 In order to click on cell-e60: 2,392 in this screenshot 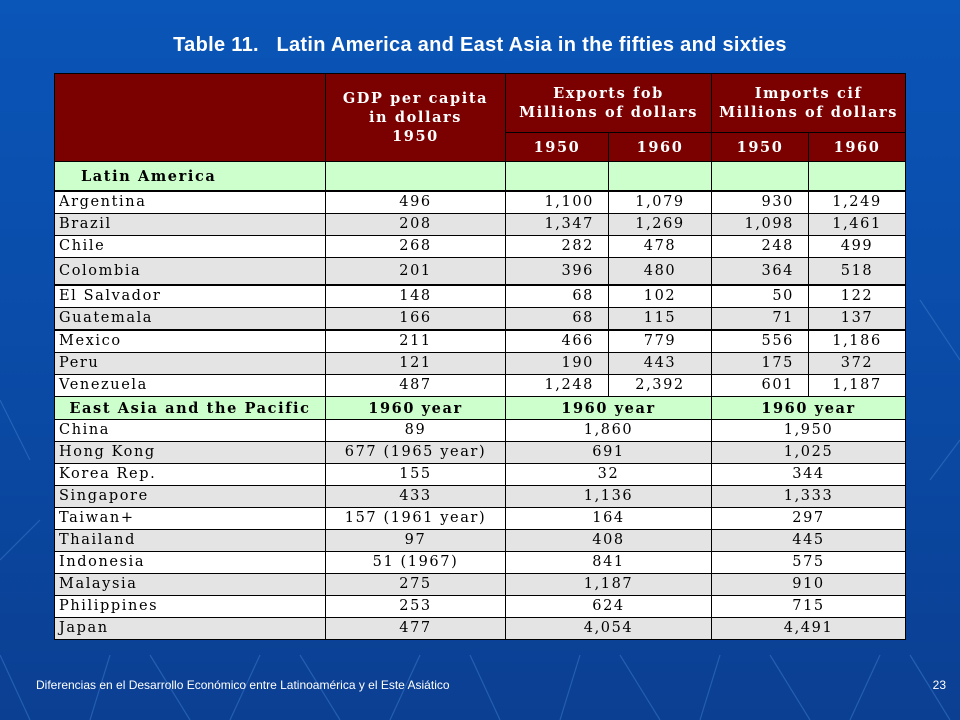, I will do `click(660, 385)`.